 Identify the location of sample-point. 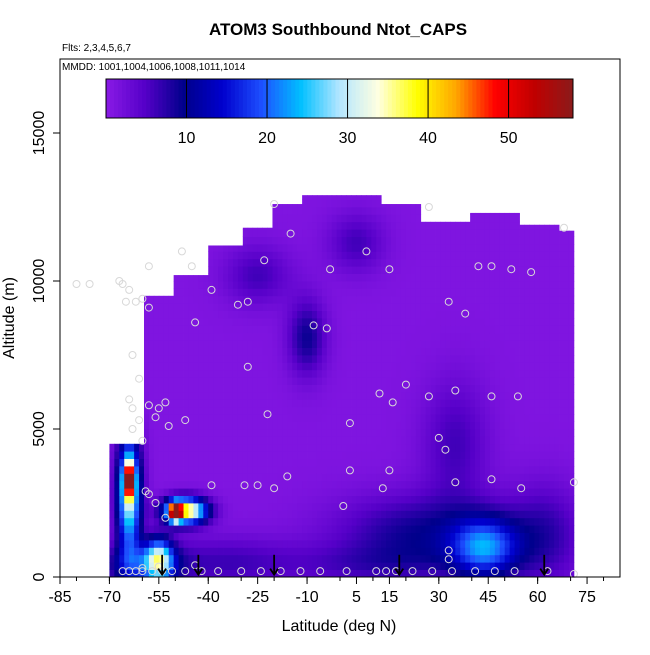
(76, 284).